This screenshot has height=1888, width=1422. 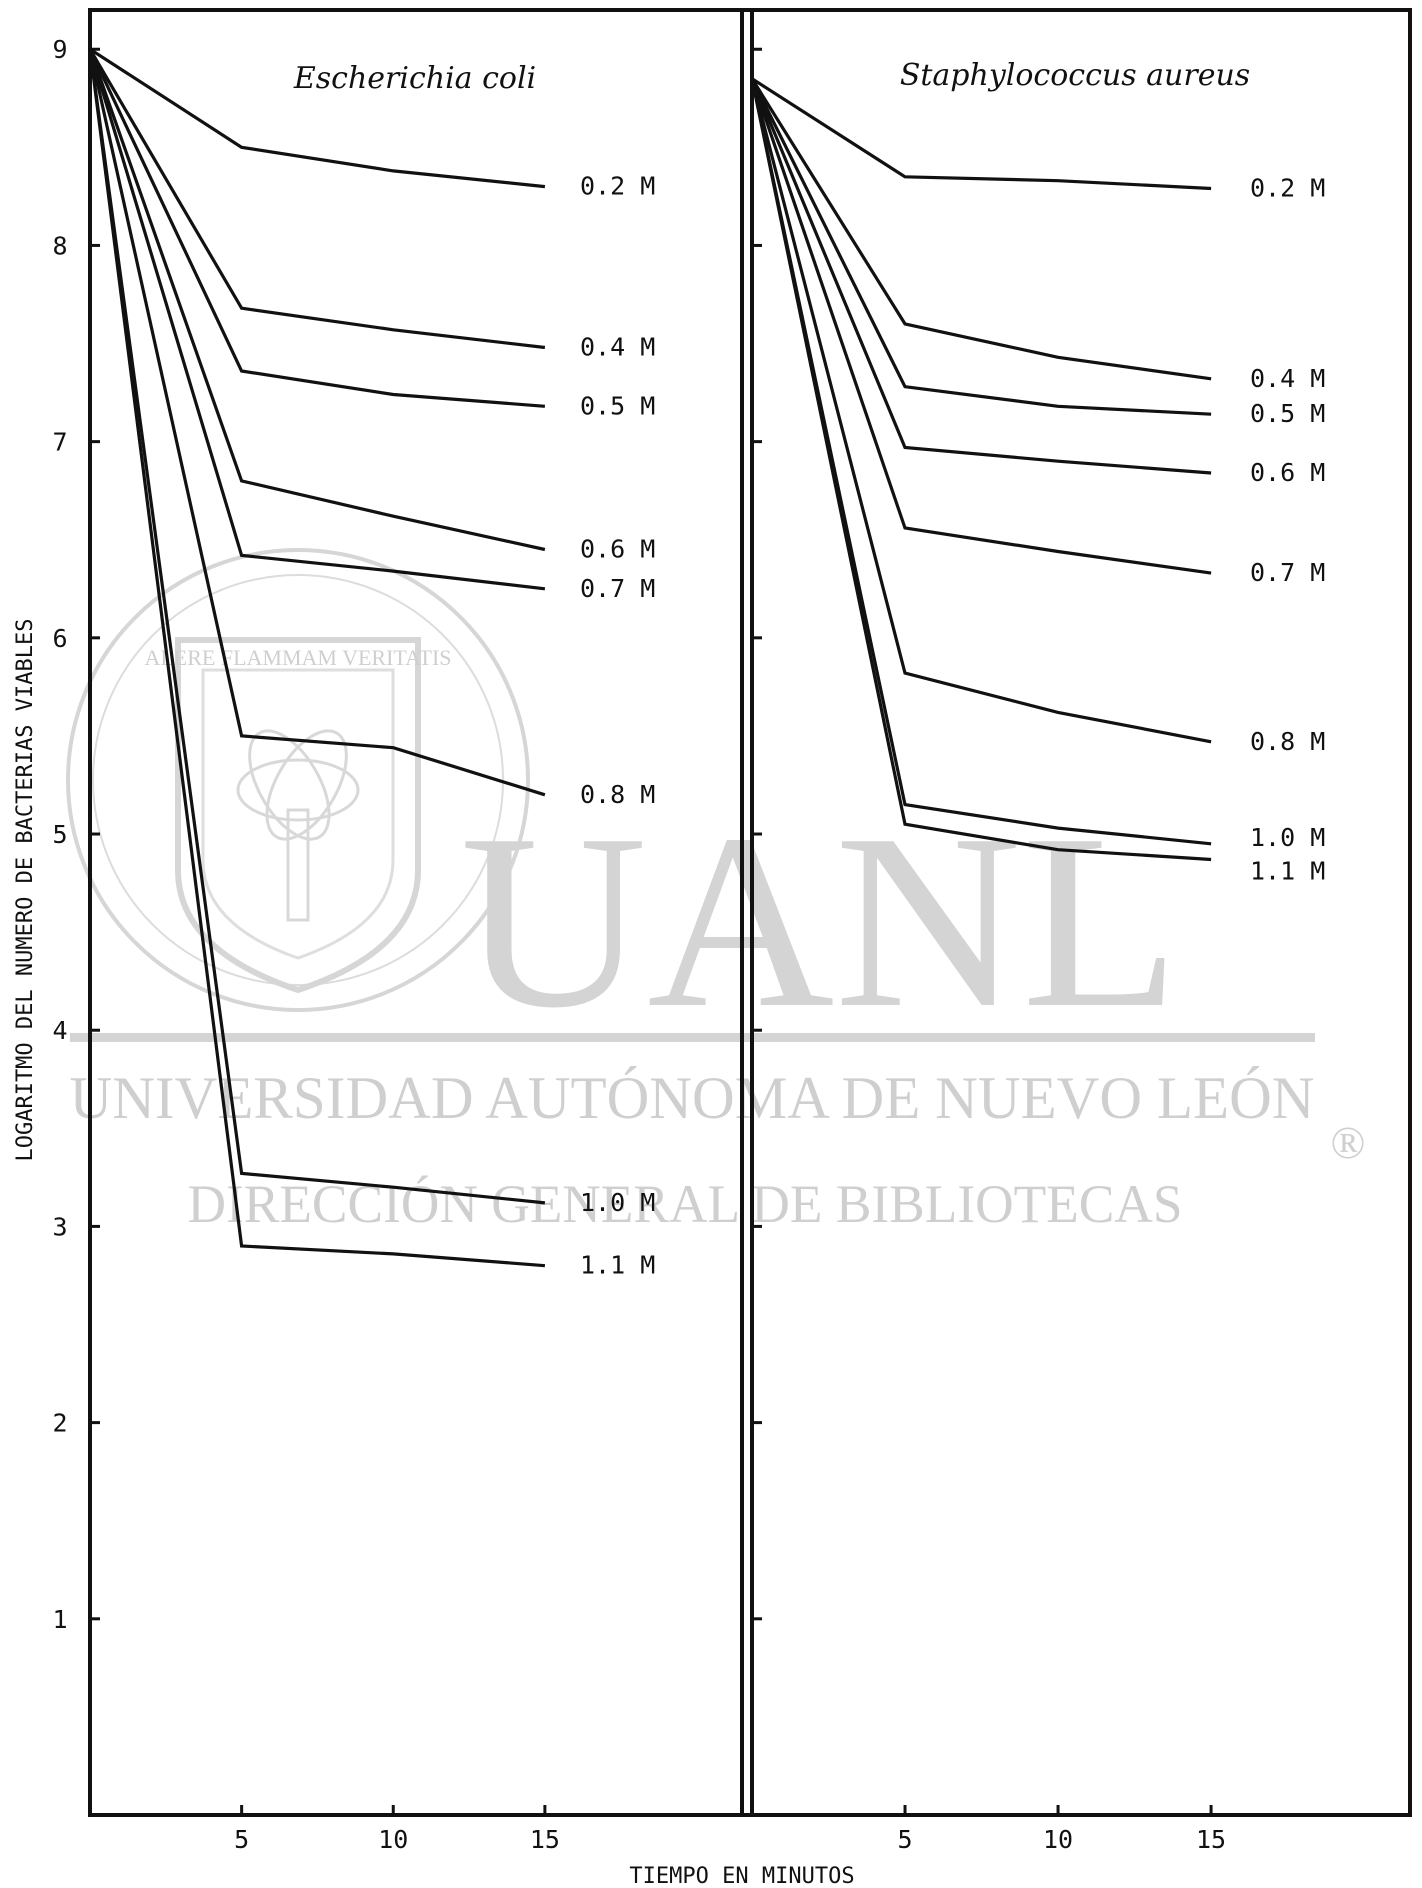 What do you see at coordinates (741, 1876) in the screenshot?
I see `x-axis-title: TIEMPO EN MINUTOS` at bounding box center [741, 1876].